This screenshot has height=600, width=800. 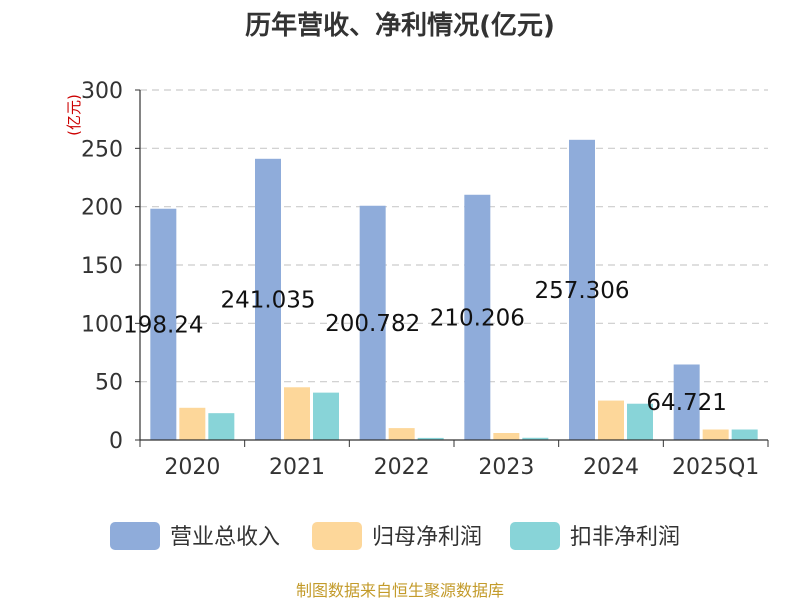 What do you see at coordinates (715, 467) in the screenshot?
I see `x-tick-label: 2025Q1` at bounding box center [715, 467].